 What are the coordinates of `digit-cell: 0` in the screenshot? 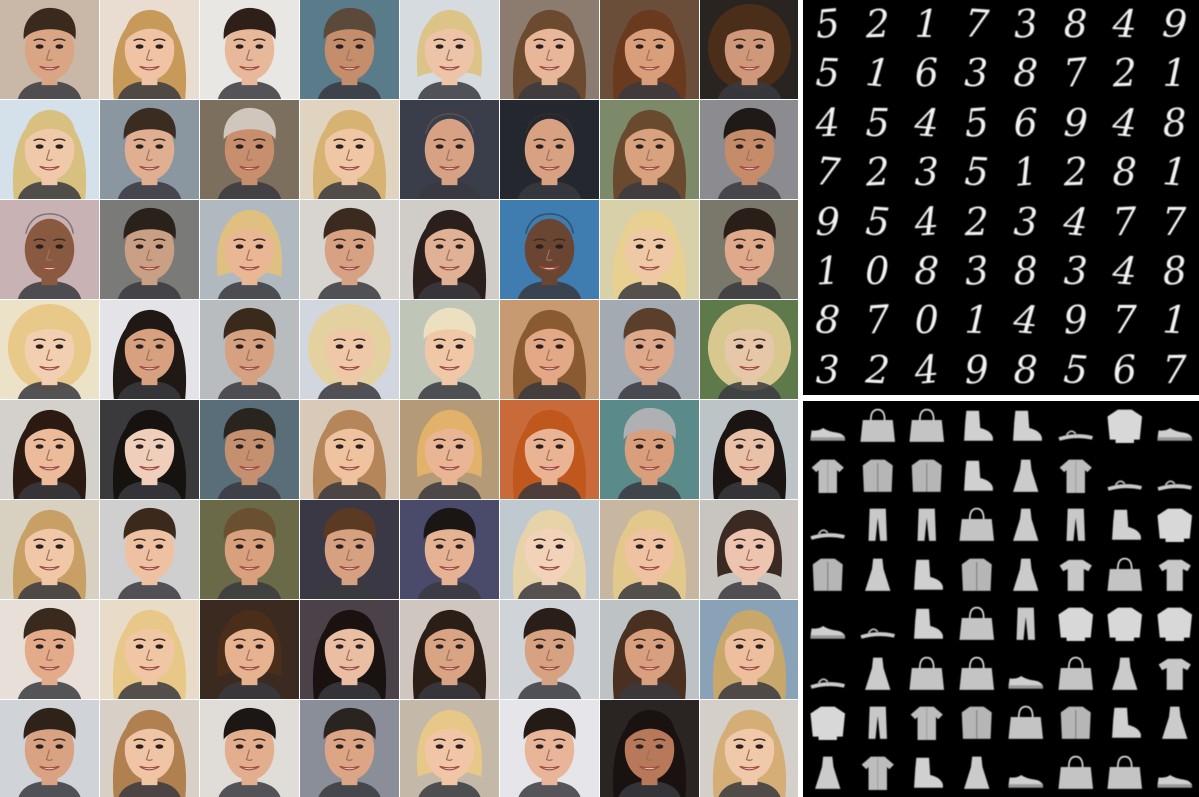 It's located at (878, 271).